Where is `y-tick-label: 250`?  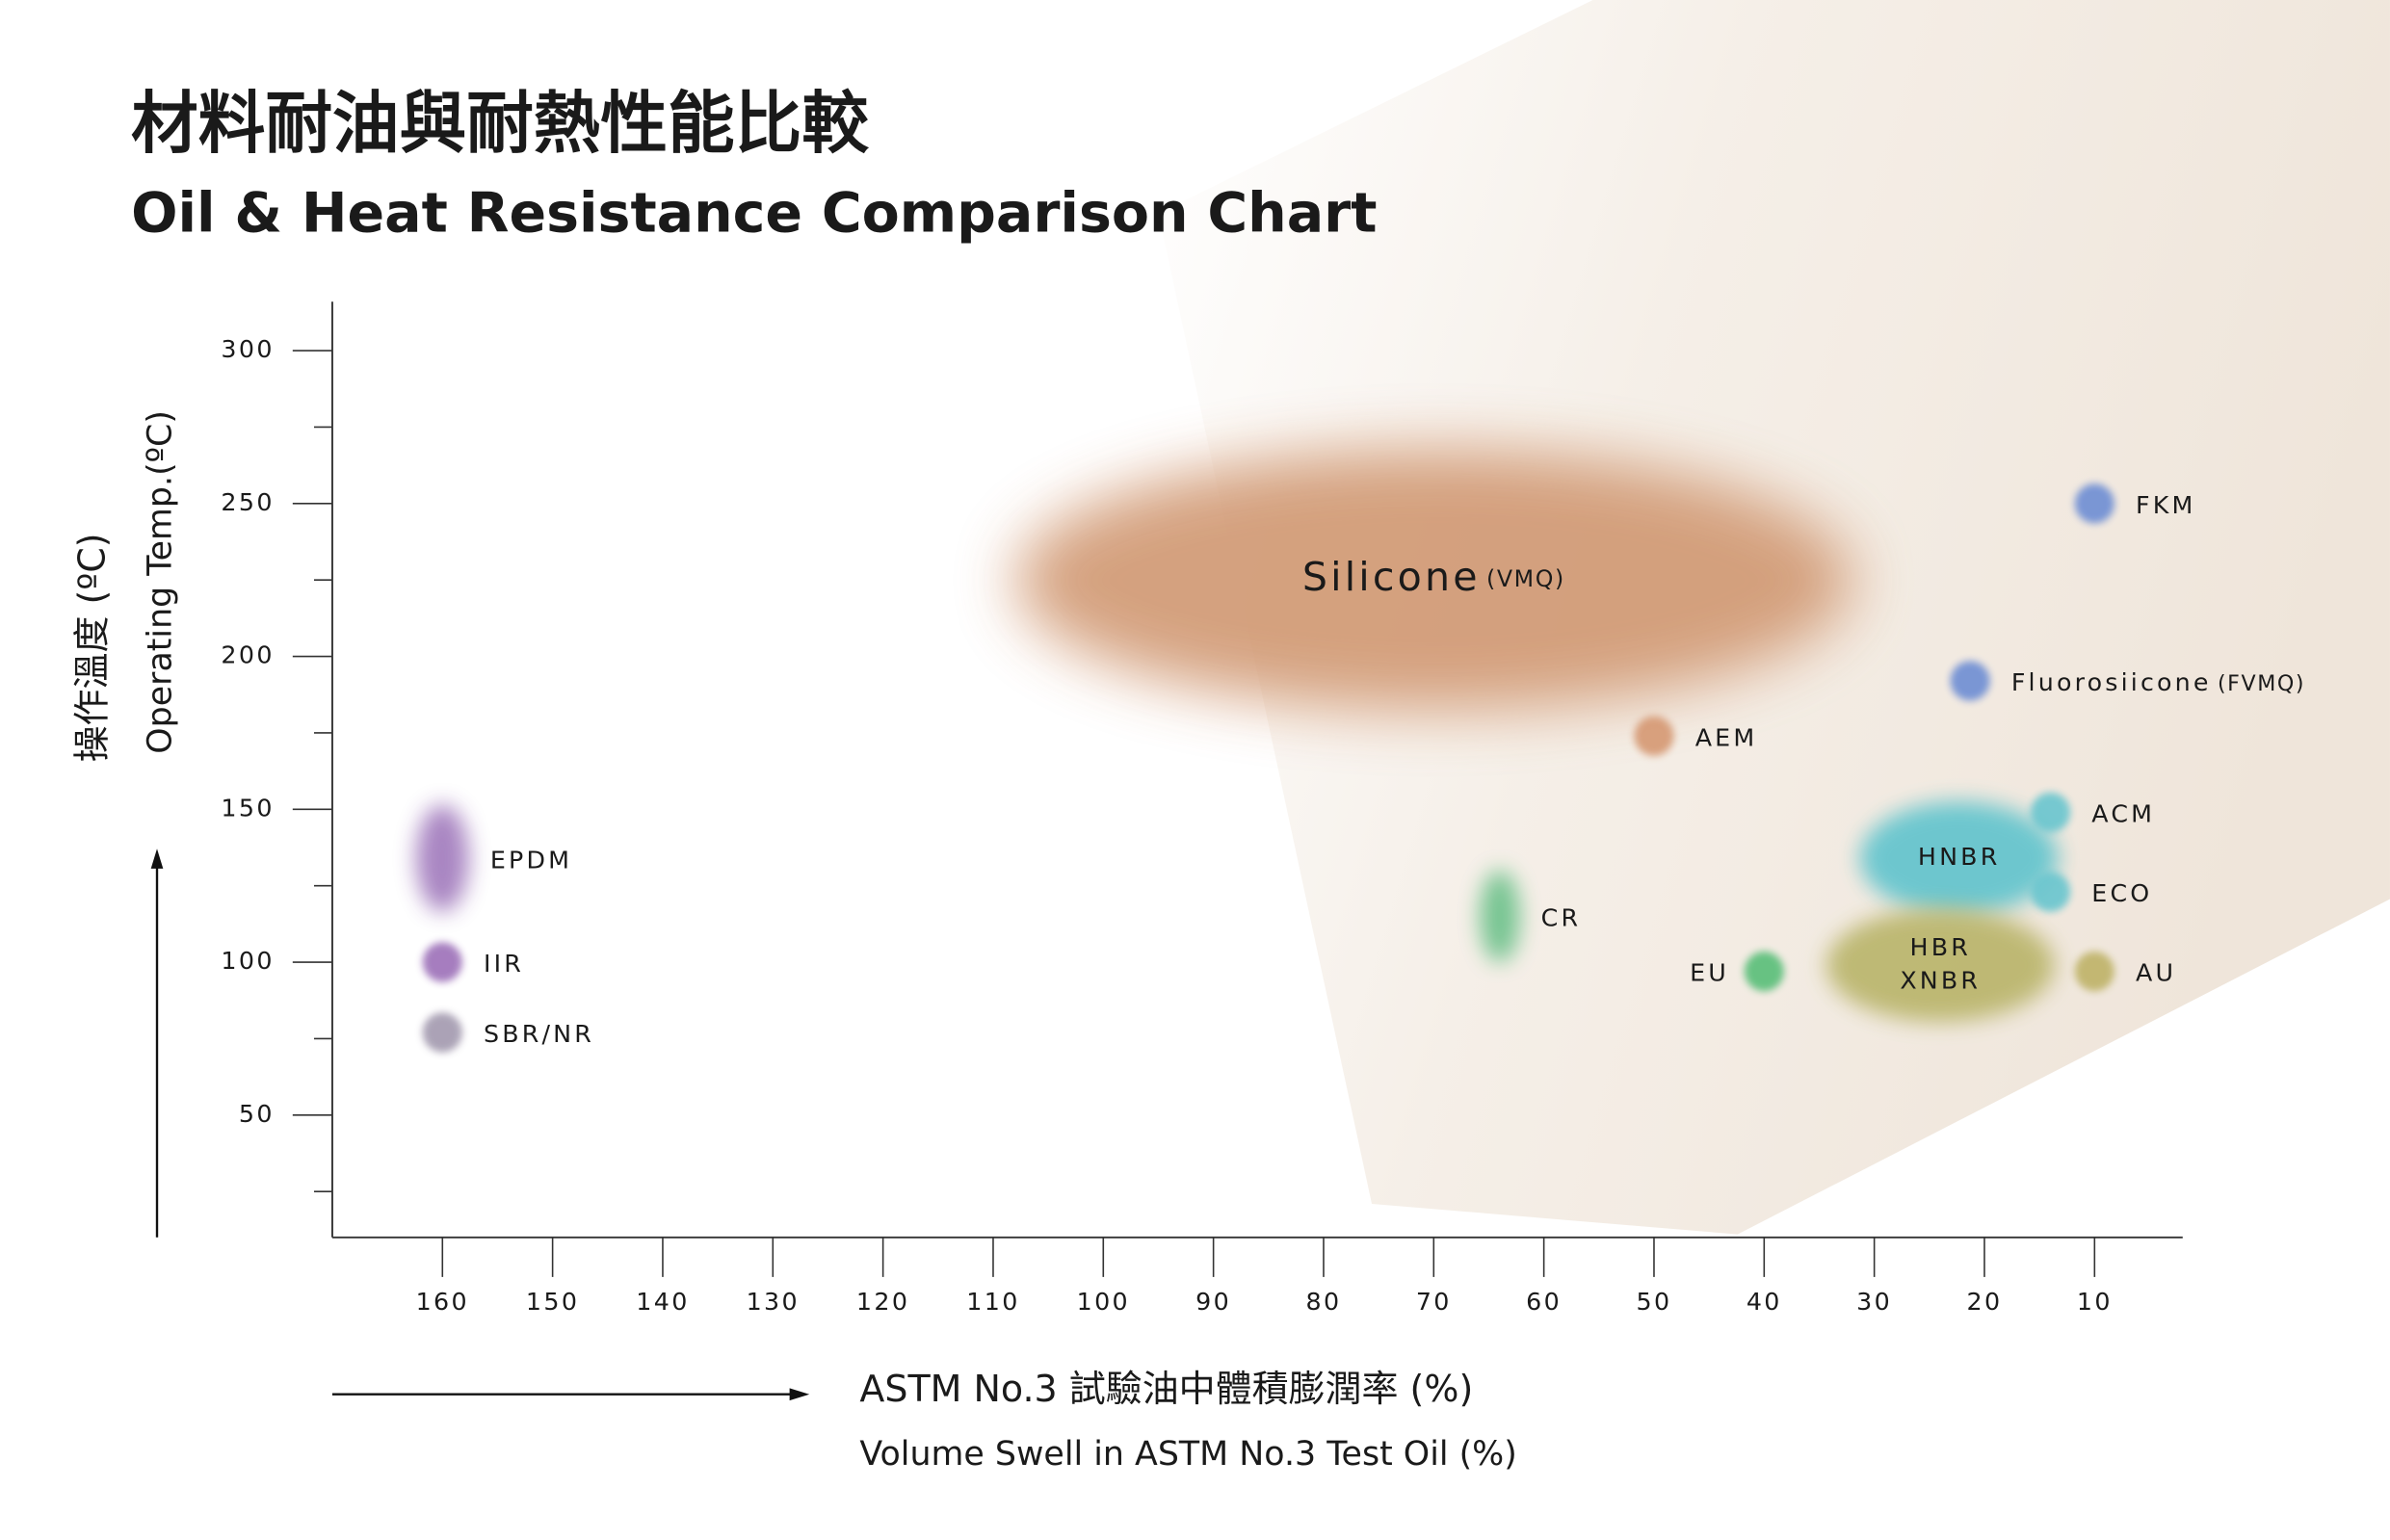
y-tick-label: 250 is located at coordinates (247, 502).